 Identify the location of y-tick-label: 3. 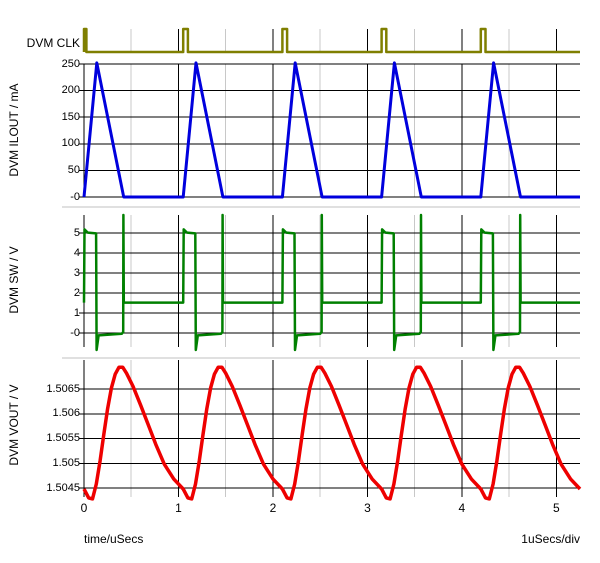
(76, 272).